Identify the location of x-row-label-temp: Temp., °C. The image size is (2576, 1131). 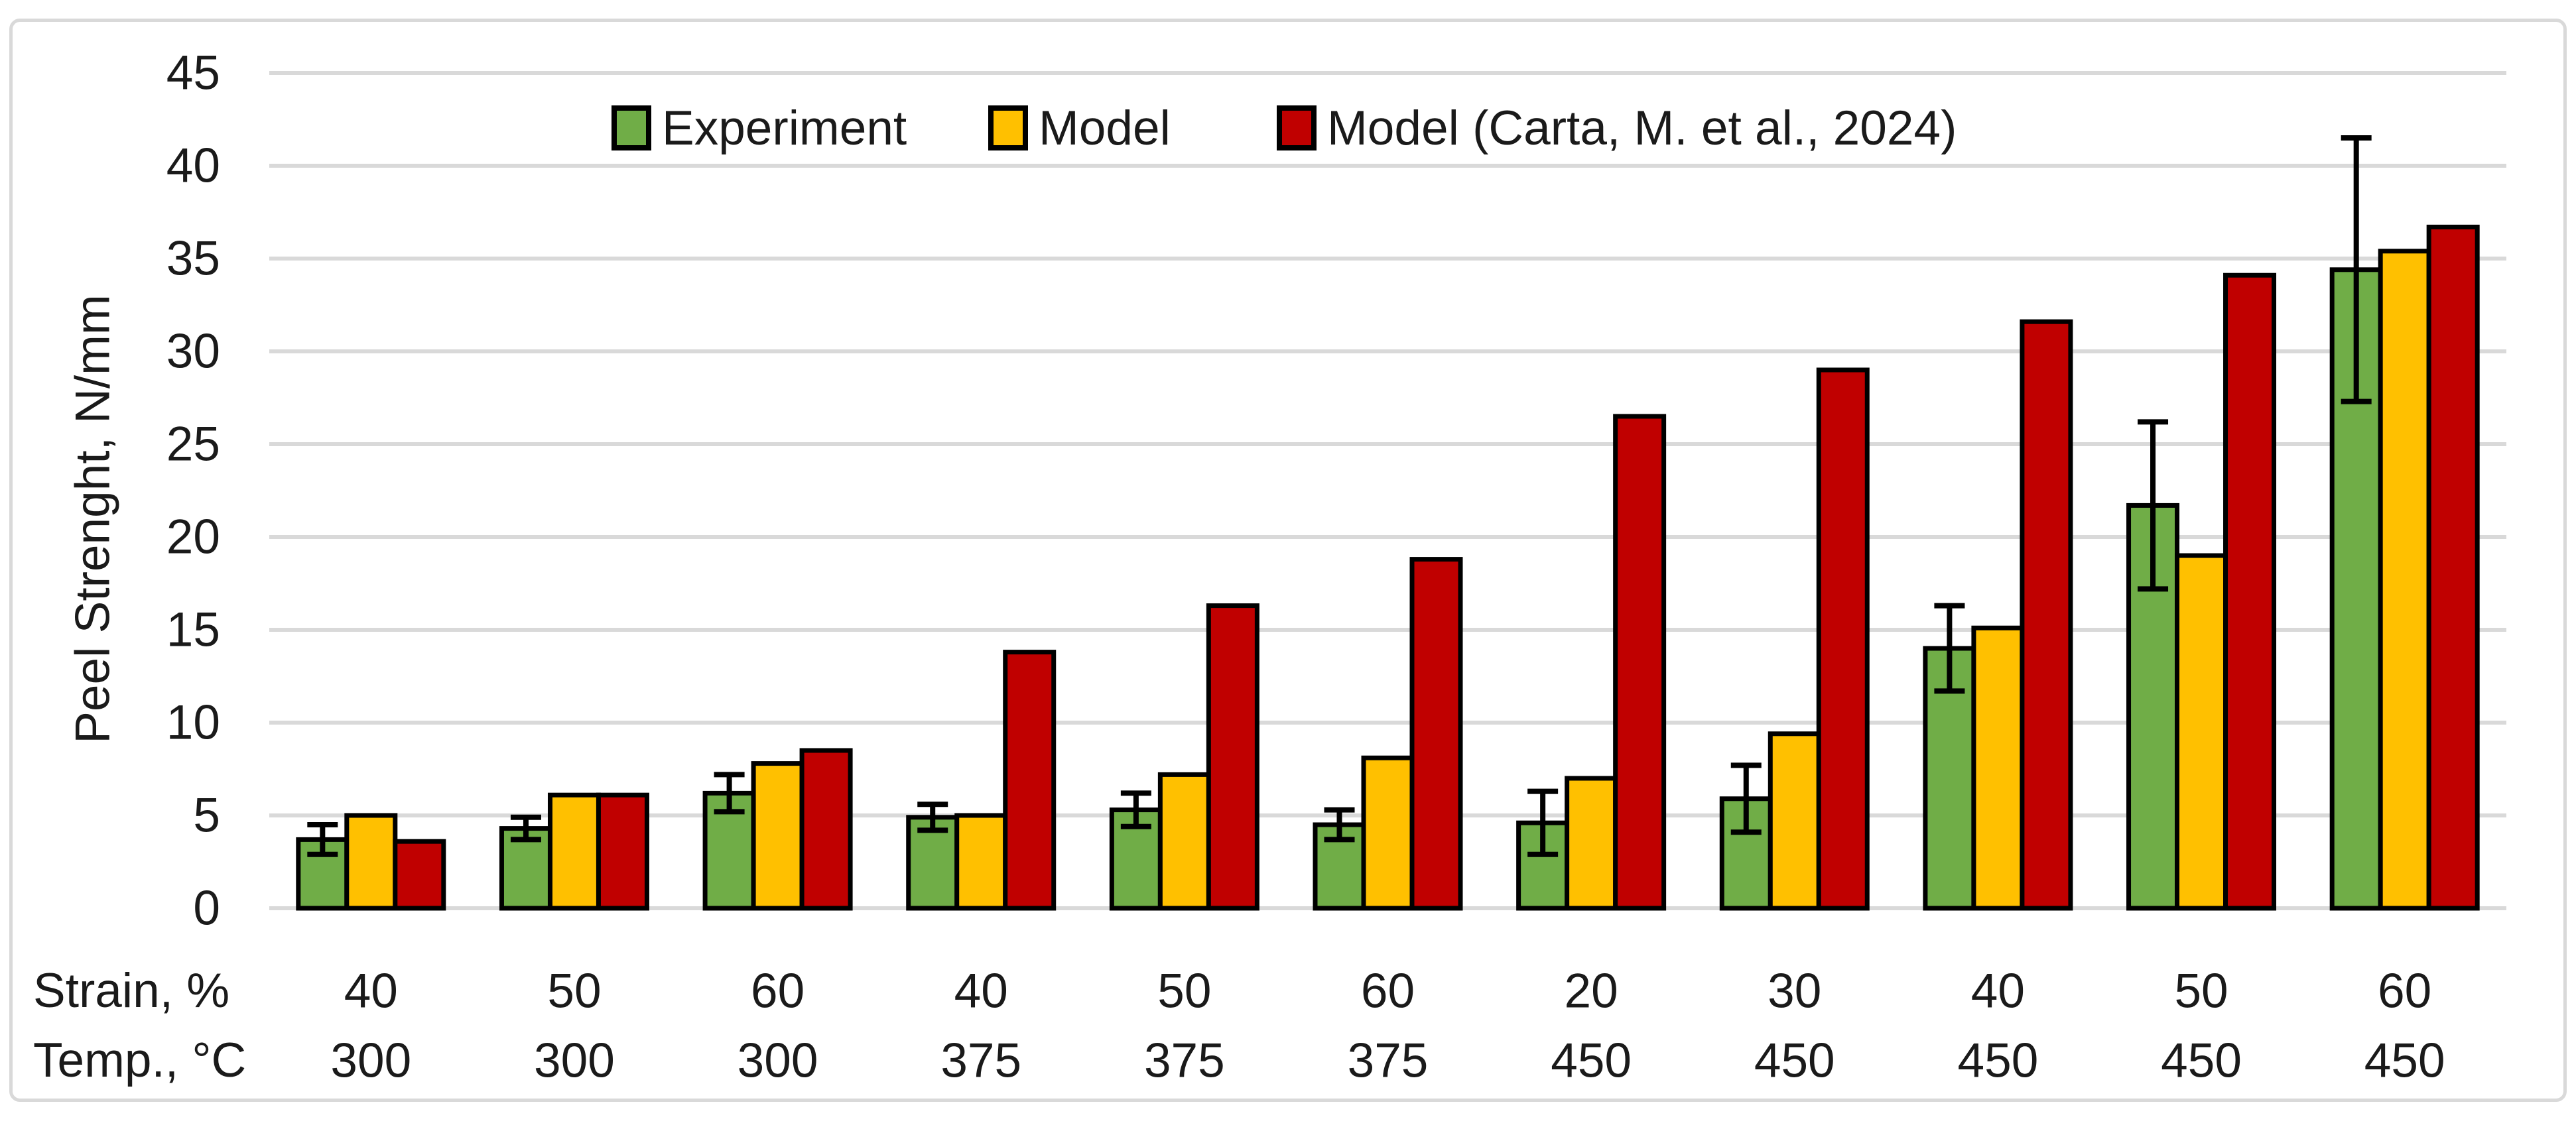
(140, 1060).